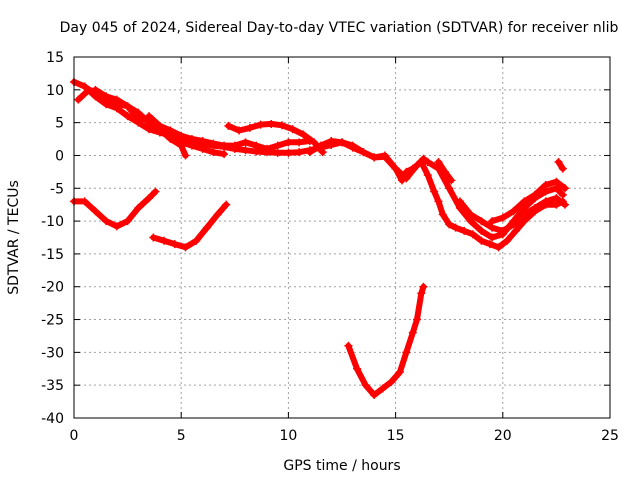 Image resolution: width=640 pixels, height=480 pixels. What do you see at coordinates (57, 189) in the screenshot?
I see `y-tick-label: -5` at bounding box center [57, 189].